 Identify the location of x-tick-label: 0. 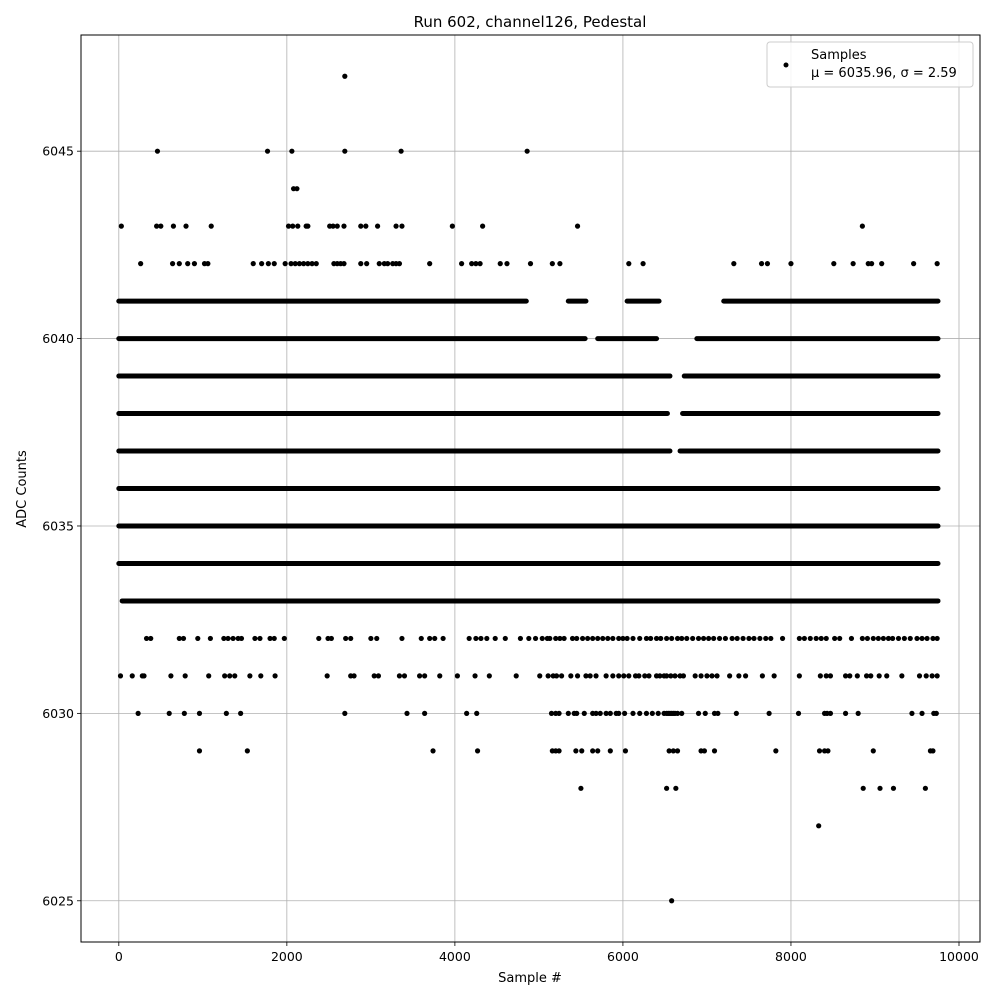
(119, 956).